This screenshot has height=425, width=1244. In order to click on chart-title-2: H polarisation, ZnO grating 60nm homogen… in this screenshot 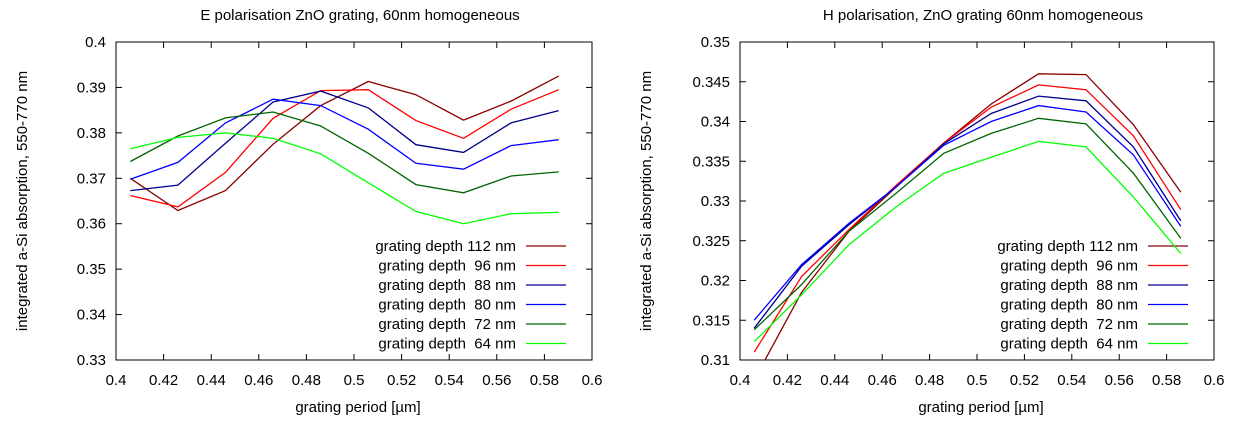, I will do `click(983, 15)`.